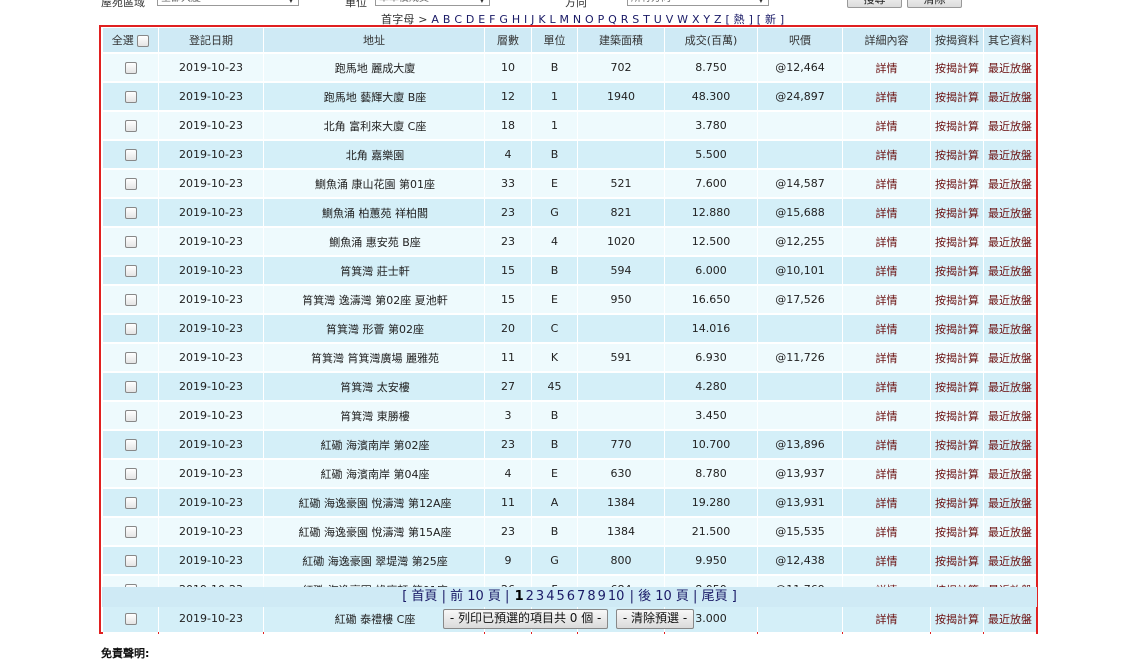 The image size is (1137, 661). Describe the element at coordinates (564, 19) in the screenshot. I see `letter-link: M` at that location.